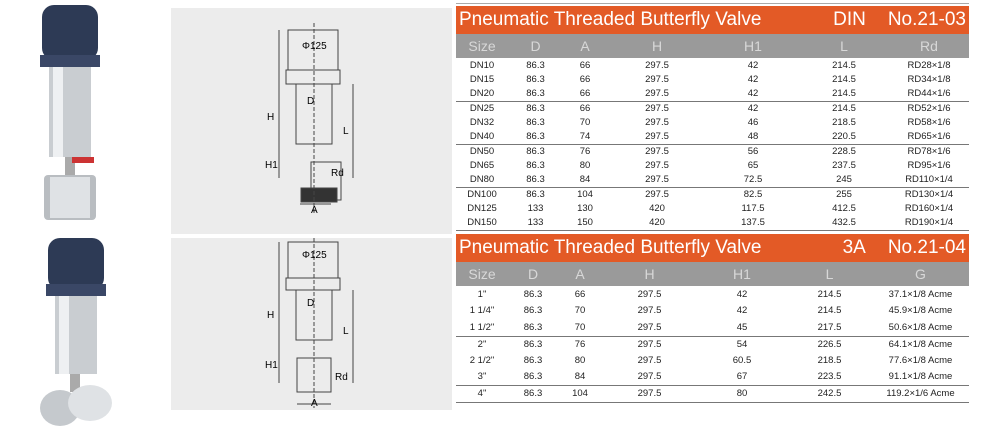 Image resolution: width=983 pixels, height=436 pixels. What do you see at coordinates (649, 274) in the screenshot?
I see `column-header: H` at bounding box center [649, 274].